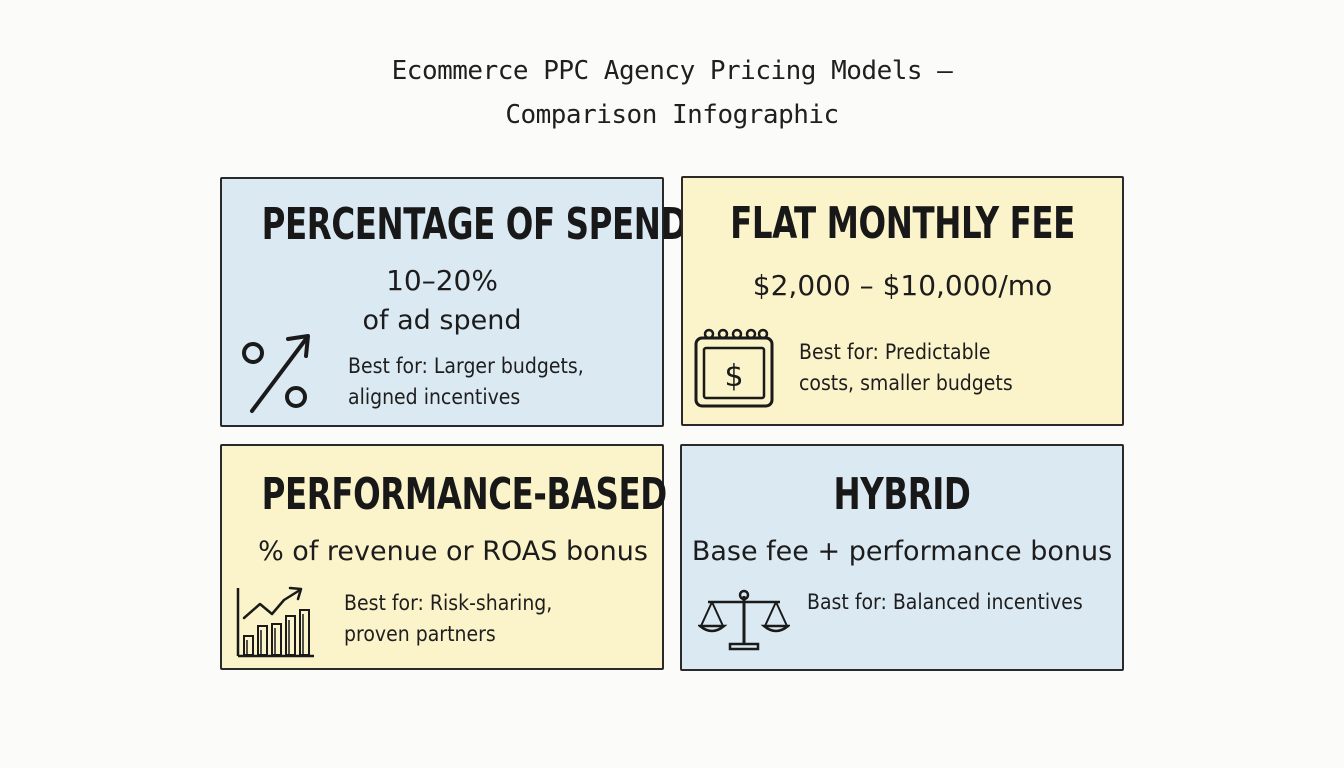 Image resolution: width=1344 pixels, height=768 pixels. What do you see at coordinates (474, 224) in the screenshot?
I see `card-heading: PERCENTAGE OF SPEND` at bounding box center [474, 224].